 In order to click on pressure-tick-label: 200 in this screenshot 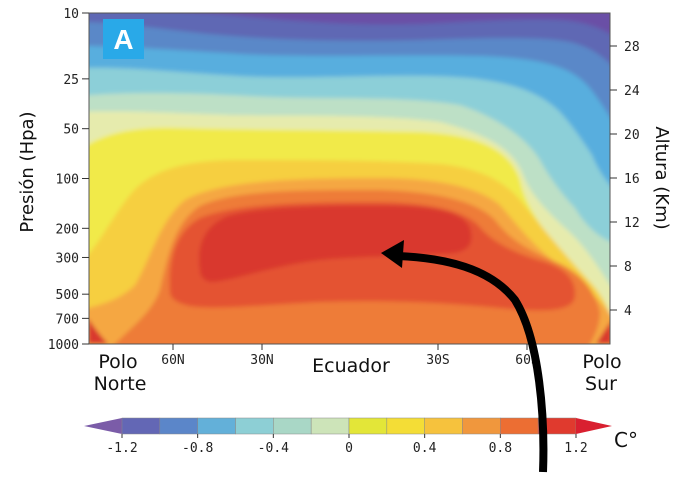, I will do `click(67, 229)`.